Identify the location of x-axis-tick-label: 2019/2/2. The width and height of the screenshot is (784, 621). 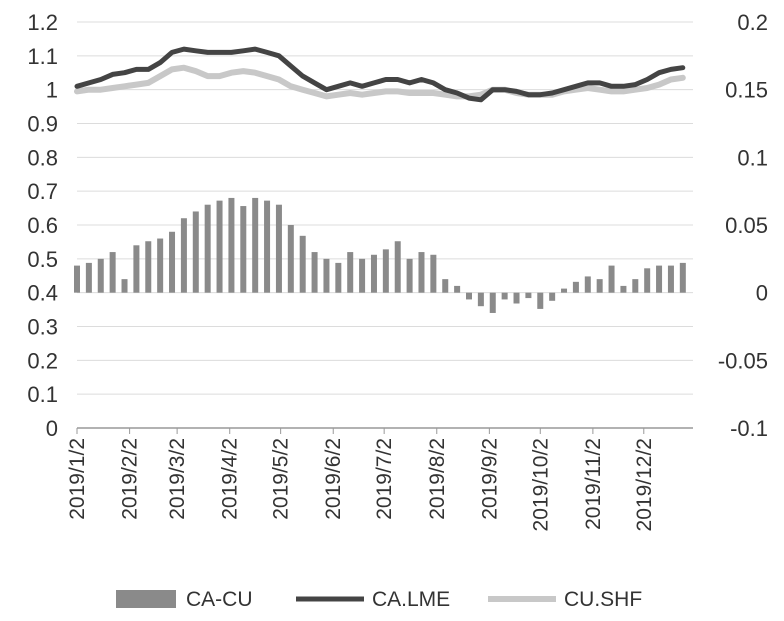
(130, 479).